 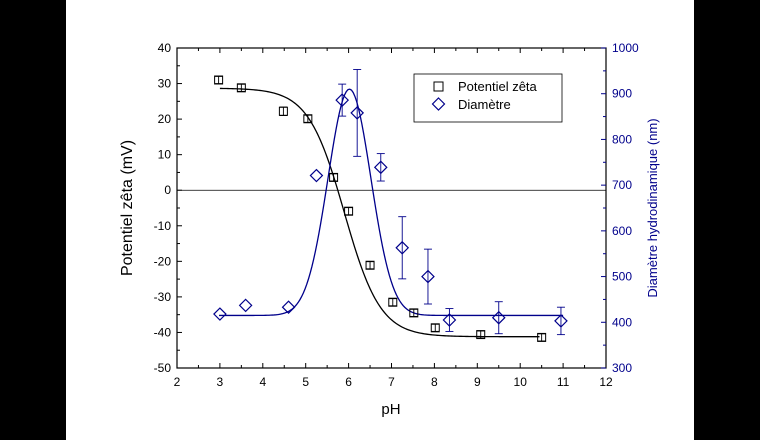 I want to click on y-right-tick-label: 300, so click(x=622, y=368).